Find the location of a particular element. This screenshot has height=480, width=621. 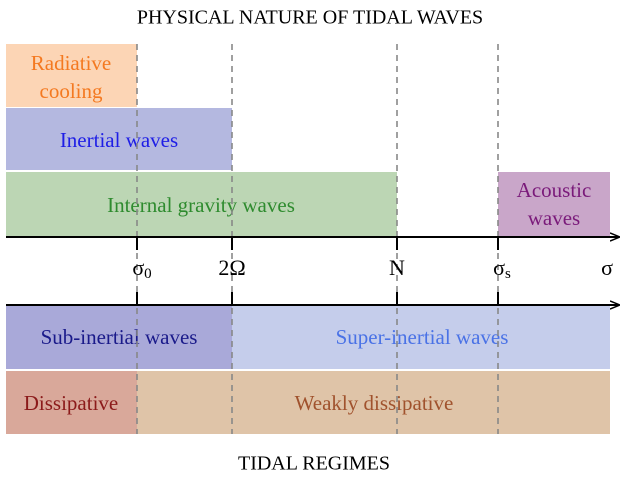

radiative-cooling-box is located at coordinates (71, 75).